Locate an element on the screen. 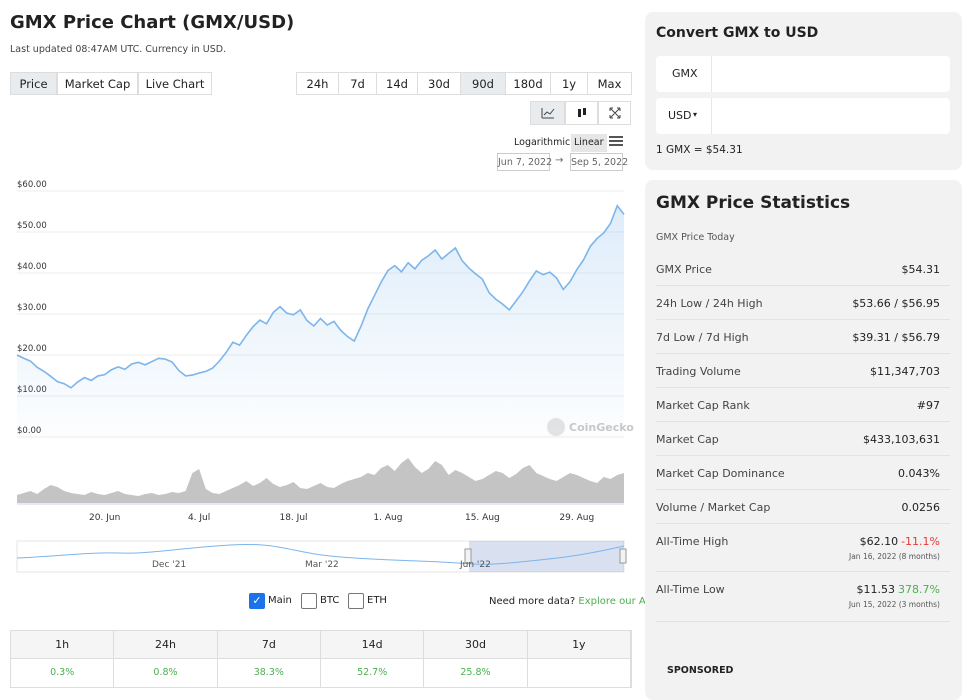  toggle-label: ETH is located at coordinates (377, 600).